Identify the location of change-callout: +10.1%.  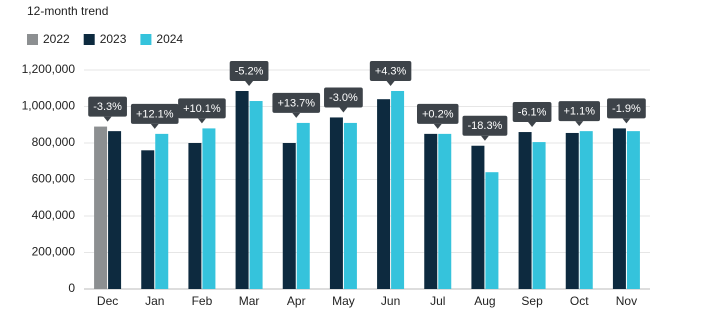
(202, 111).